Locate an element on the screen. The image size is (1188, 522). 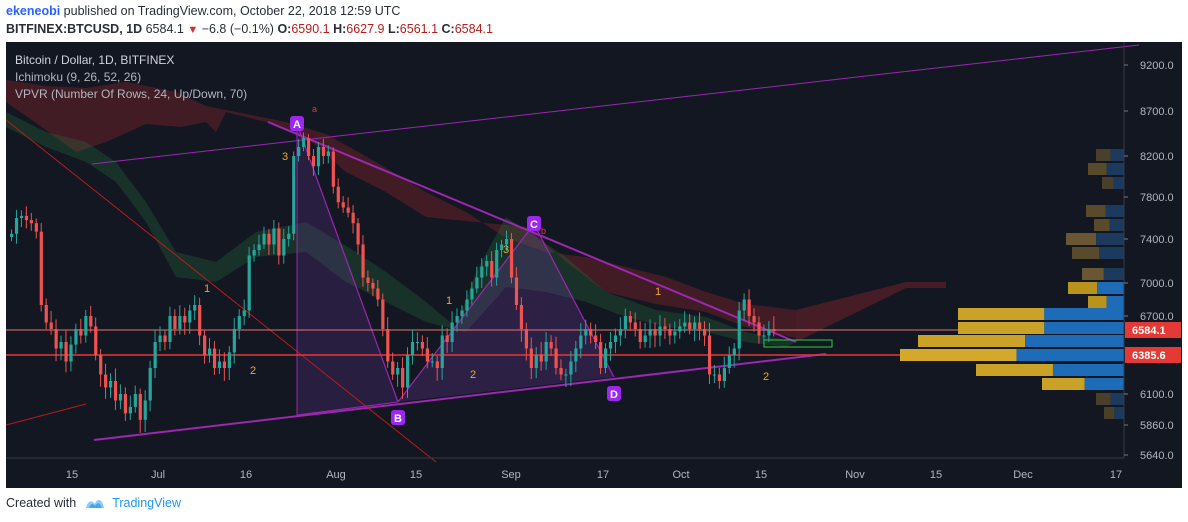
close-value: 6584.1 is located at coordinates (473, 29).